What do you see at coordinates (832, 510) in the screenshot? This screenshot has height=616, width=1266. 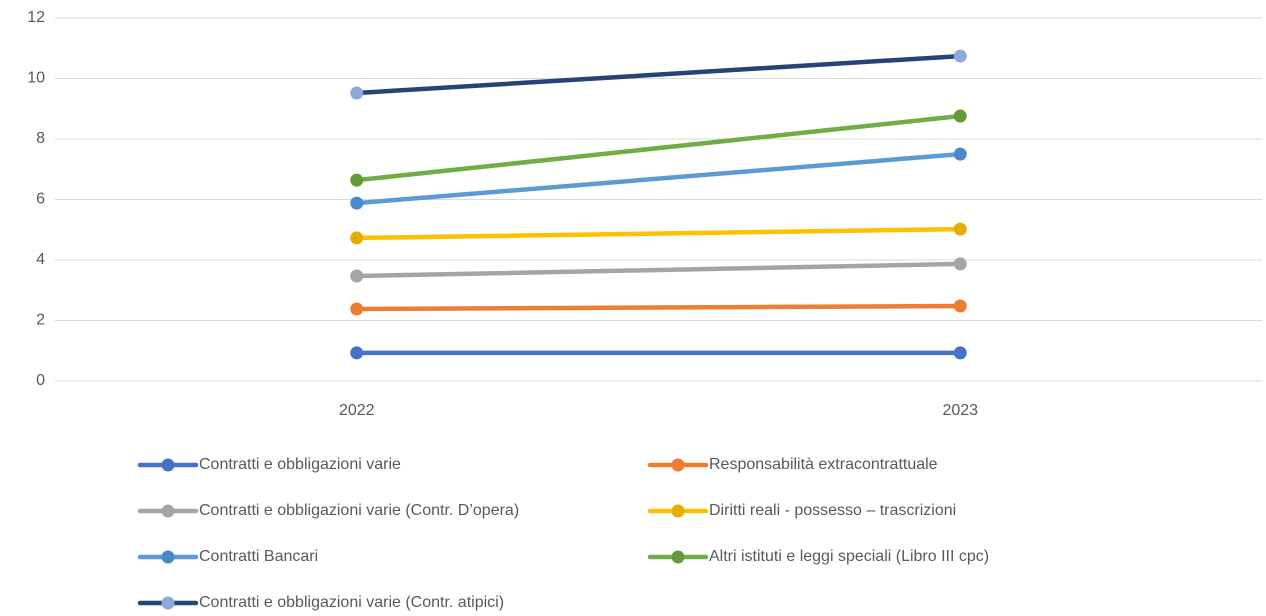 I see `legend-label: Diritti reali - possesso – trascrizioni` at bounding box center [832, 510].